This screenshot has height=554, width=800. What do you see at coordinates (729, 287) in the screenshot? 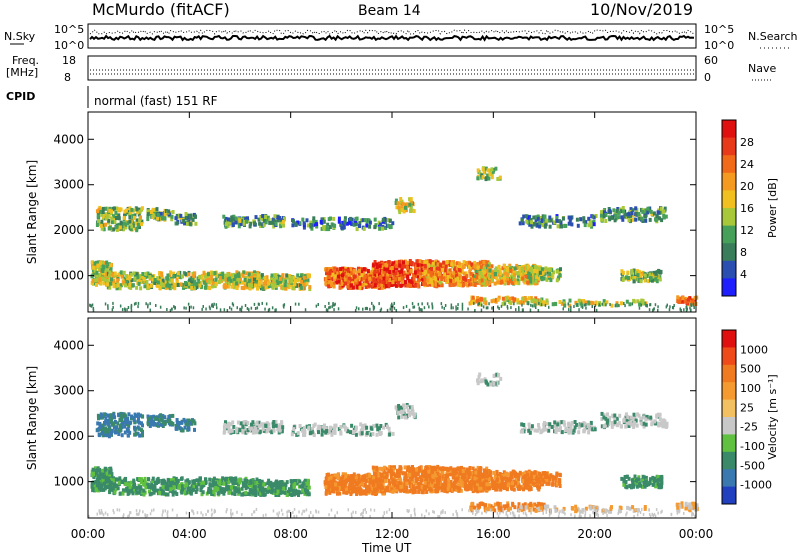
I see `colorbar-swatch` at bounding box center [729, 287].